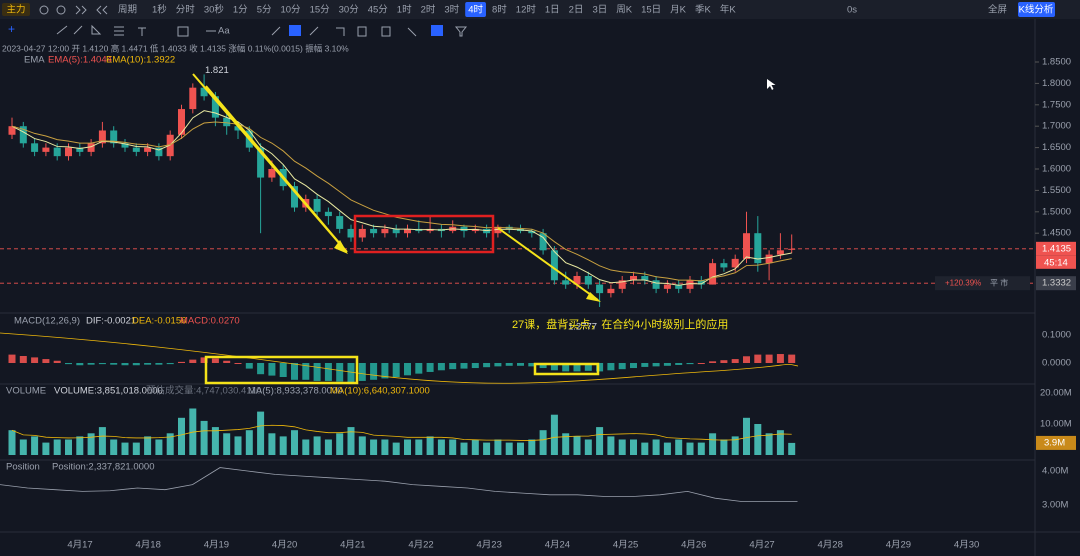 The height and width of the screenshot is (556, 1080). What do you see at coordinates (1056, 190) in the screenshot?
I see `price-tick-label: 1.5500` at bounding box center [1056, 190].